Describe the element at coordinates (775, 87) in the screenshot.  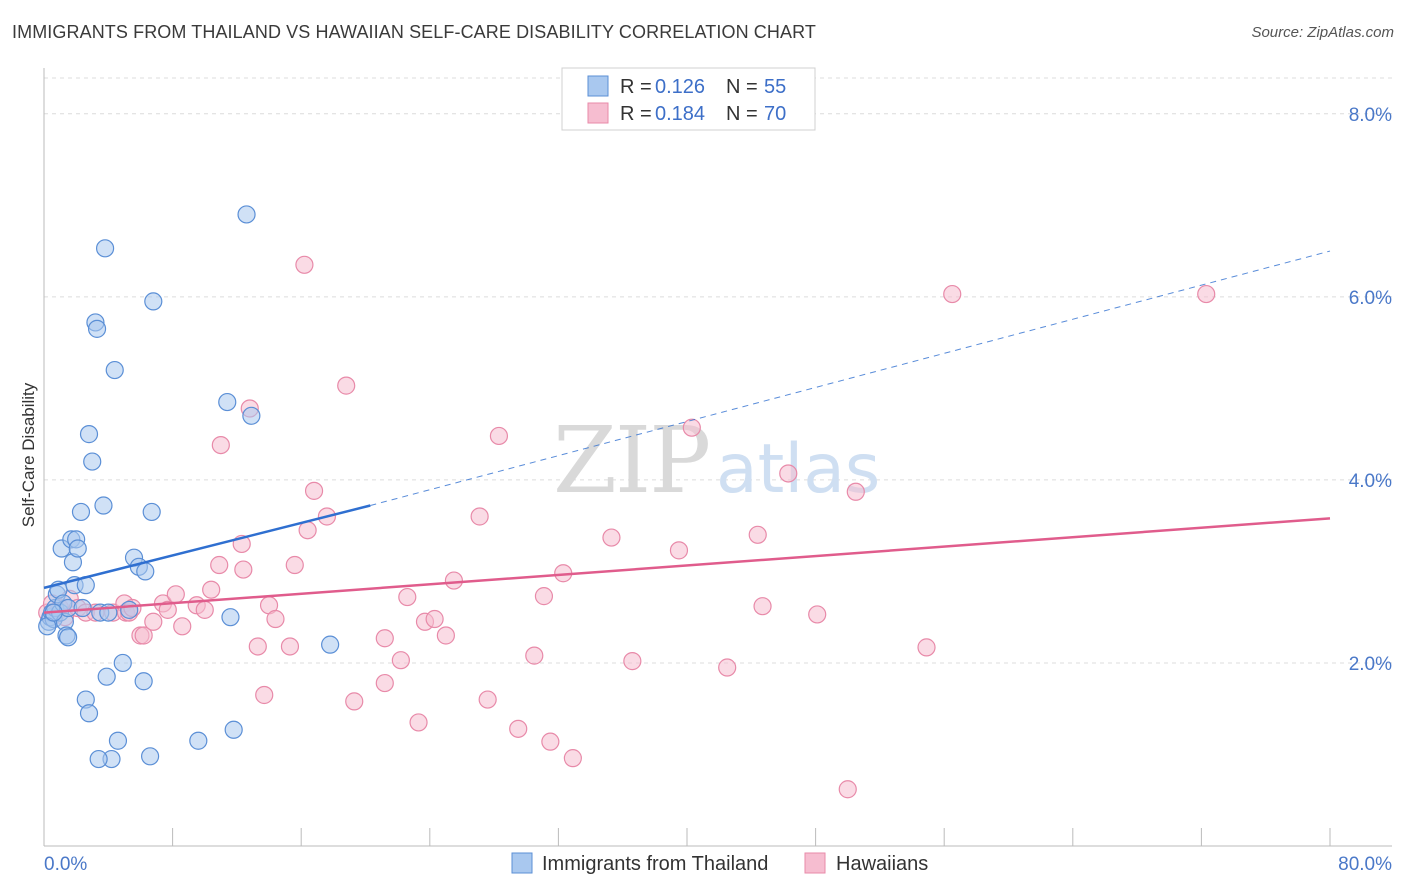
I see `legend-n-value-1: 55` at that location.